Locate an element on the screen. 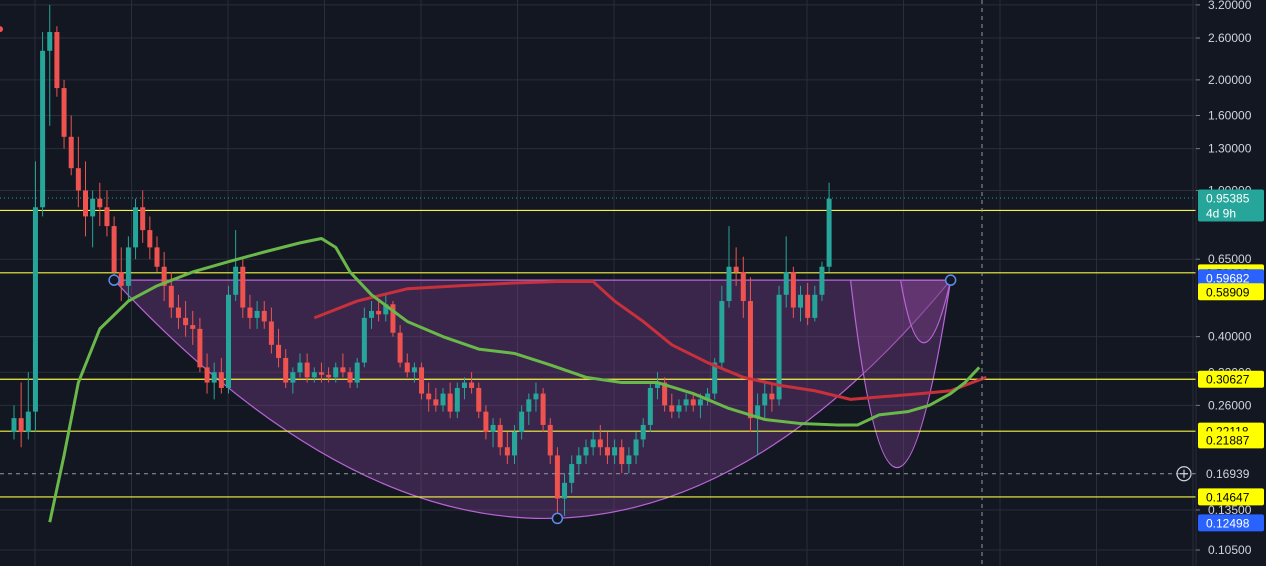  handle-arc is located at coordinates (900, 374).